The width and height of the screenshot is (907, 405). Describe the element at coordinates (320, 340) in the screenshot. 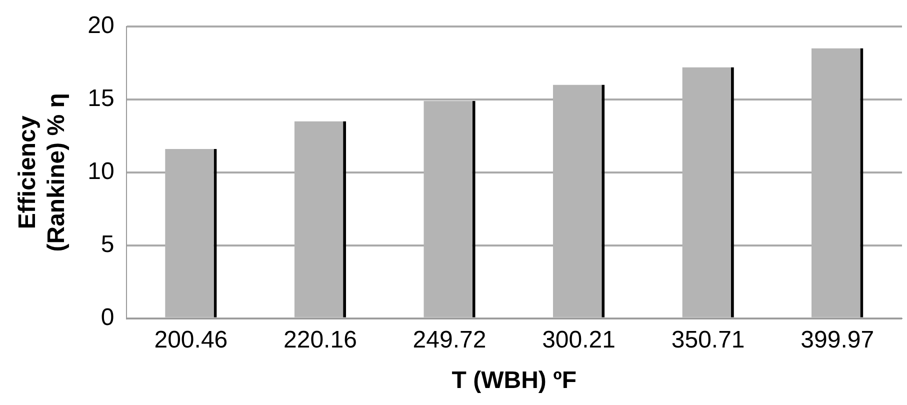

I see `x-tick-label: 220.16` at that location.